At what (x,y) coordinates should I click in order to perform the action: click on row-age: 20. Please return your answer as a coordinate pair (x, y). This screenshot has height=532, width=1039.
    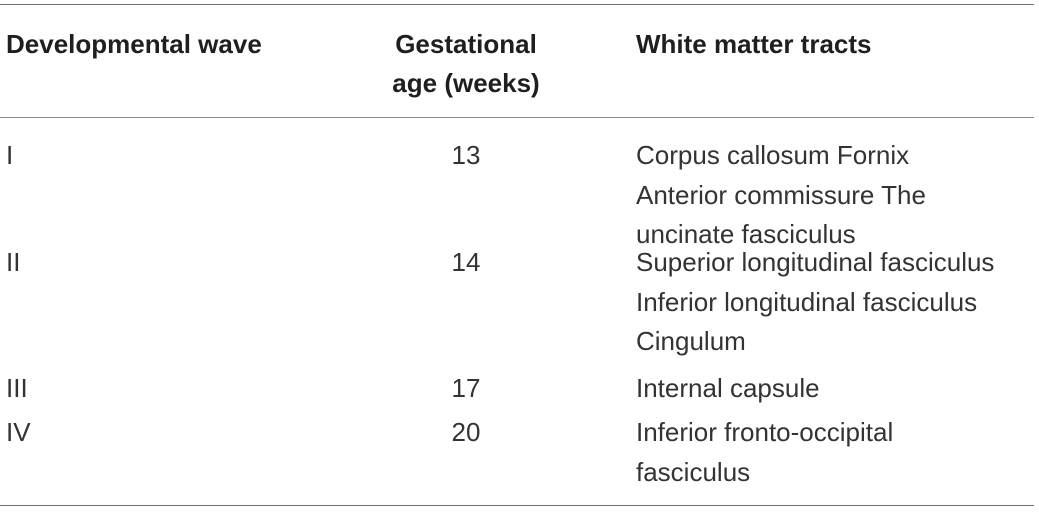
    Looking at the image, I should click on (466, 432).